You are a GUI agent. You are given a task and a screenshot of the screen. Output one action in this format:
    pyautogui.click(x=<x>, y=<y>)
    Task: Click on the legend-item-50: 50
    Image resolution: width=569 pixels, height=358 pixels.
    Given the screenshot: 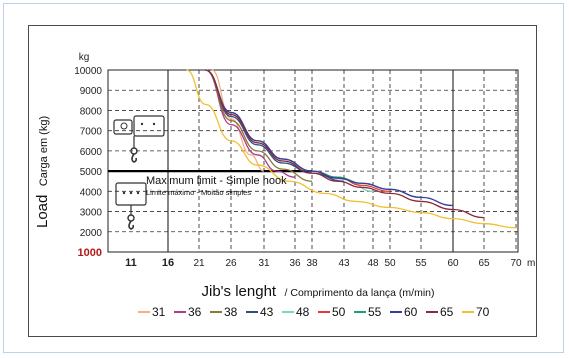 What is the action you would take?
    pyautogui.click(x=332, y=312)
    